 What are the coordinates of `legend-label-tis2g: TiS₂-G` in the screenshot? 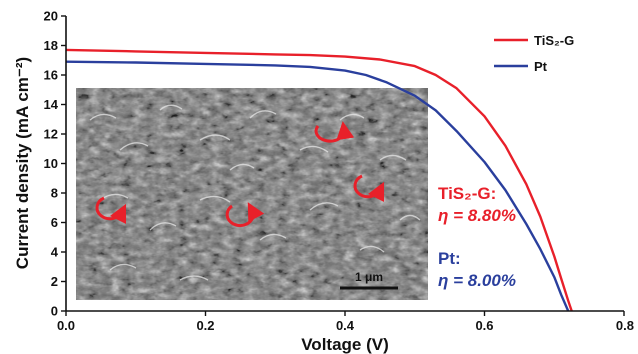 It's located at (554, 40).